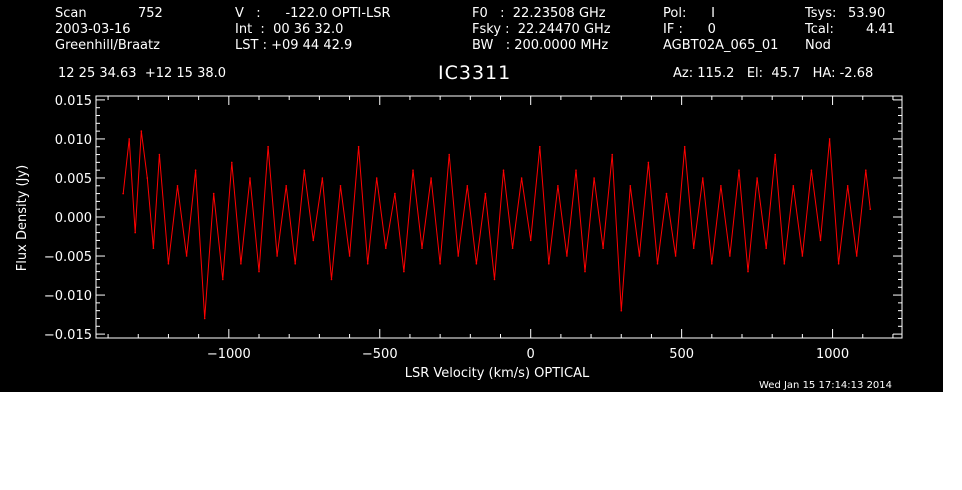 Image resolution: width=962 pixels, height=490 pixels. What do you see at coordinates (313, 13) in the screenshot?
I see `velocity-line: V : -122.0 OPTI-LSR` at bounding box center [313, 13].